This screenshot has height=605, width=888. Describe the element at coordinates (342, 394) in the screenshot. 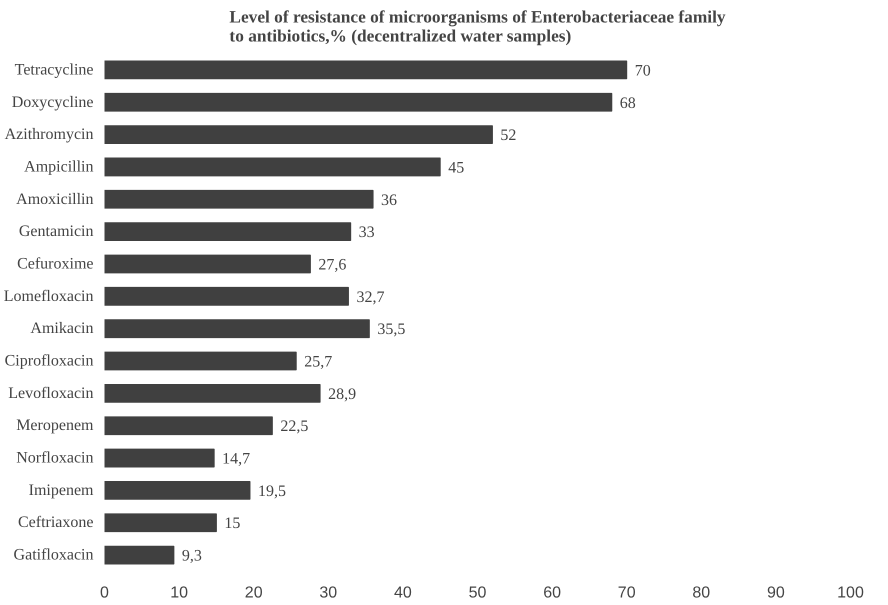

I see `data-label: 28,9` at that location.